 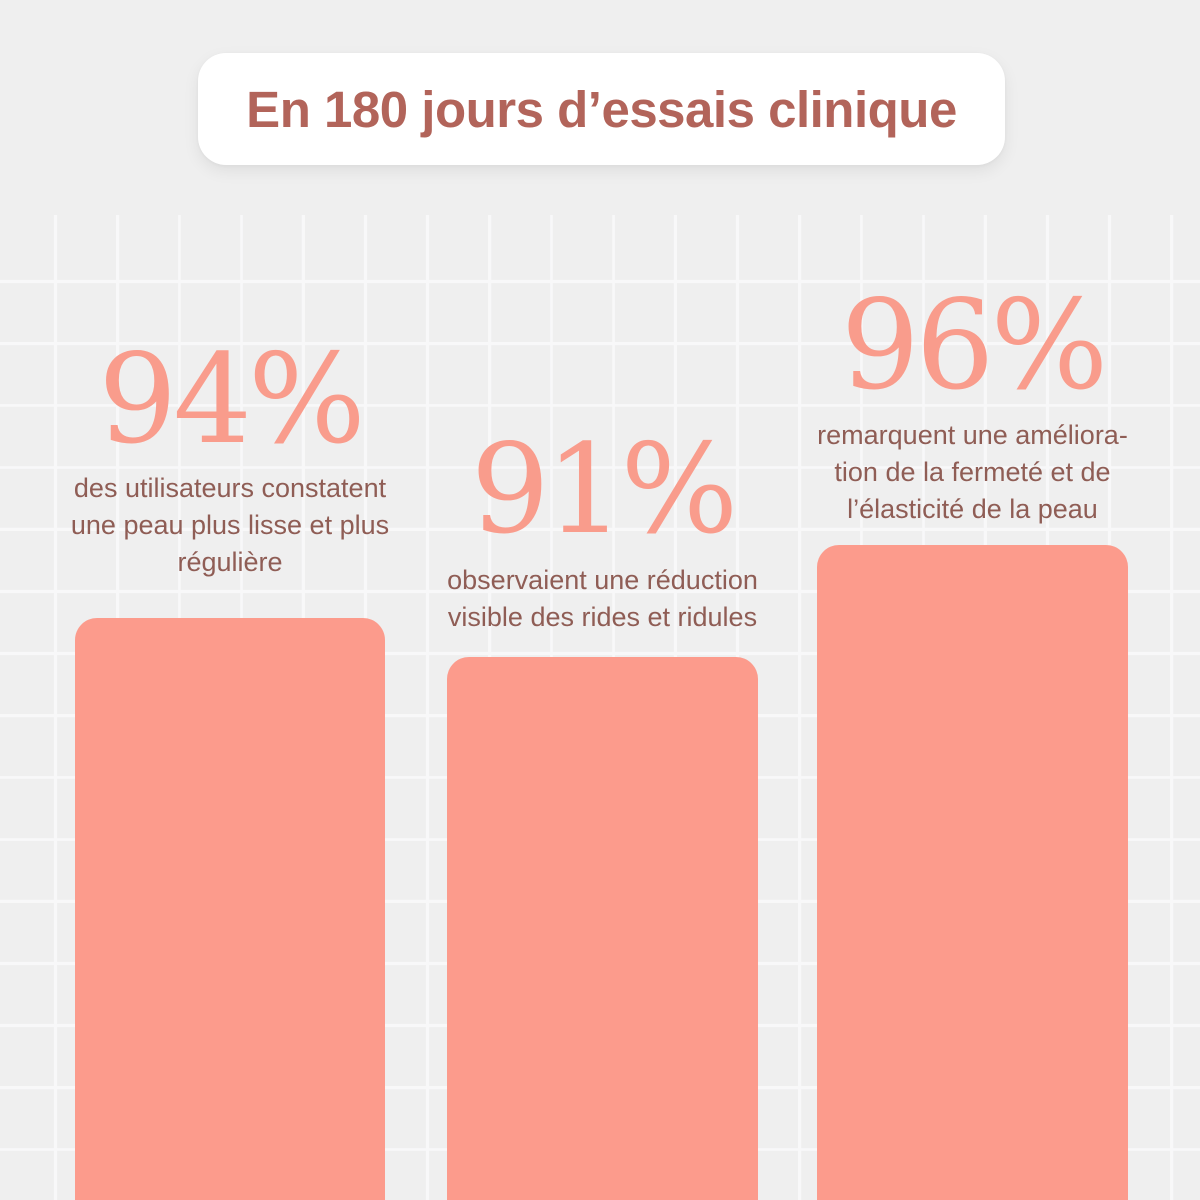 I want to click on bar-94-percent, so click(x=230, y=909).